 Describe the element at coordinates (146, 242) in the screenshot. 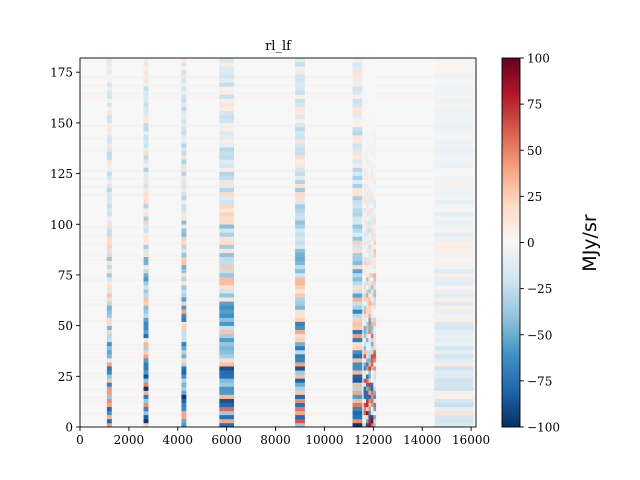

I see `heatmap-band` at that location.